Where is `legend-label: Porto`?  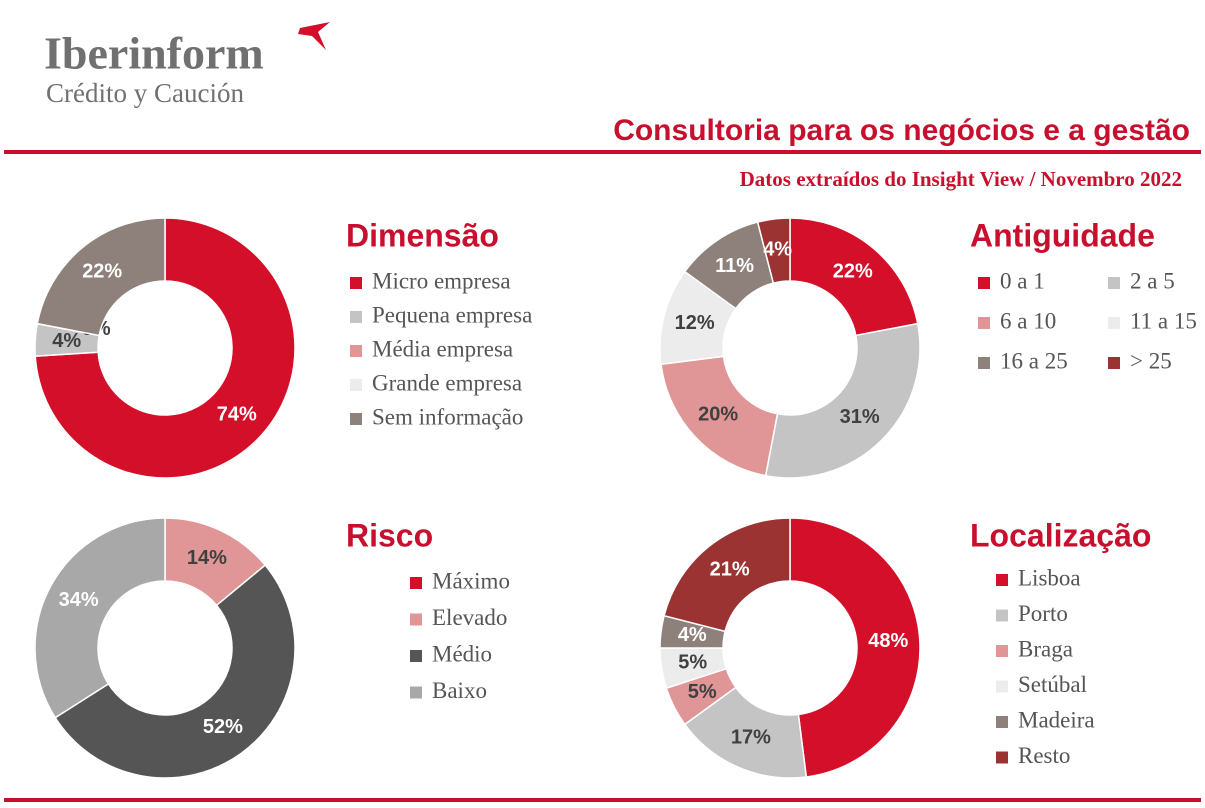
legend-label: Porto is located at coordinates (1043, 613).